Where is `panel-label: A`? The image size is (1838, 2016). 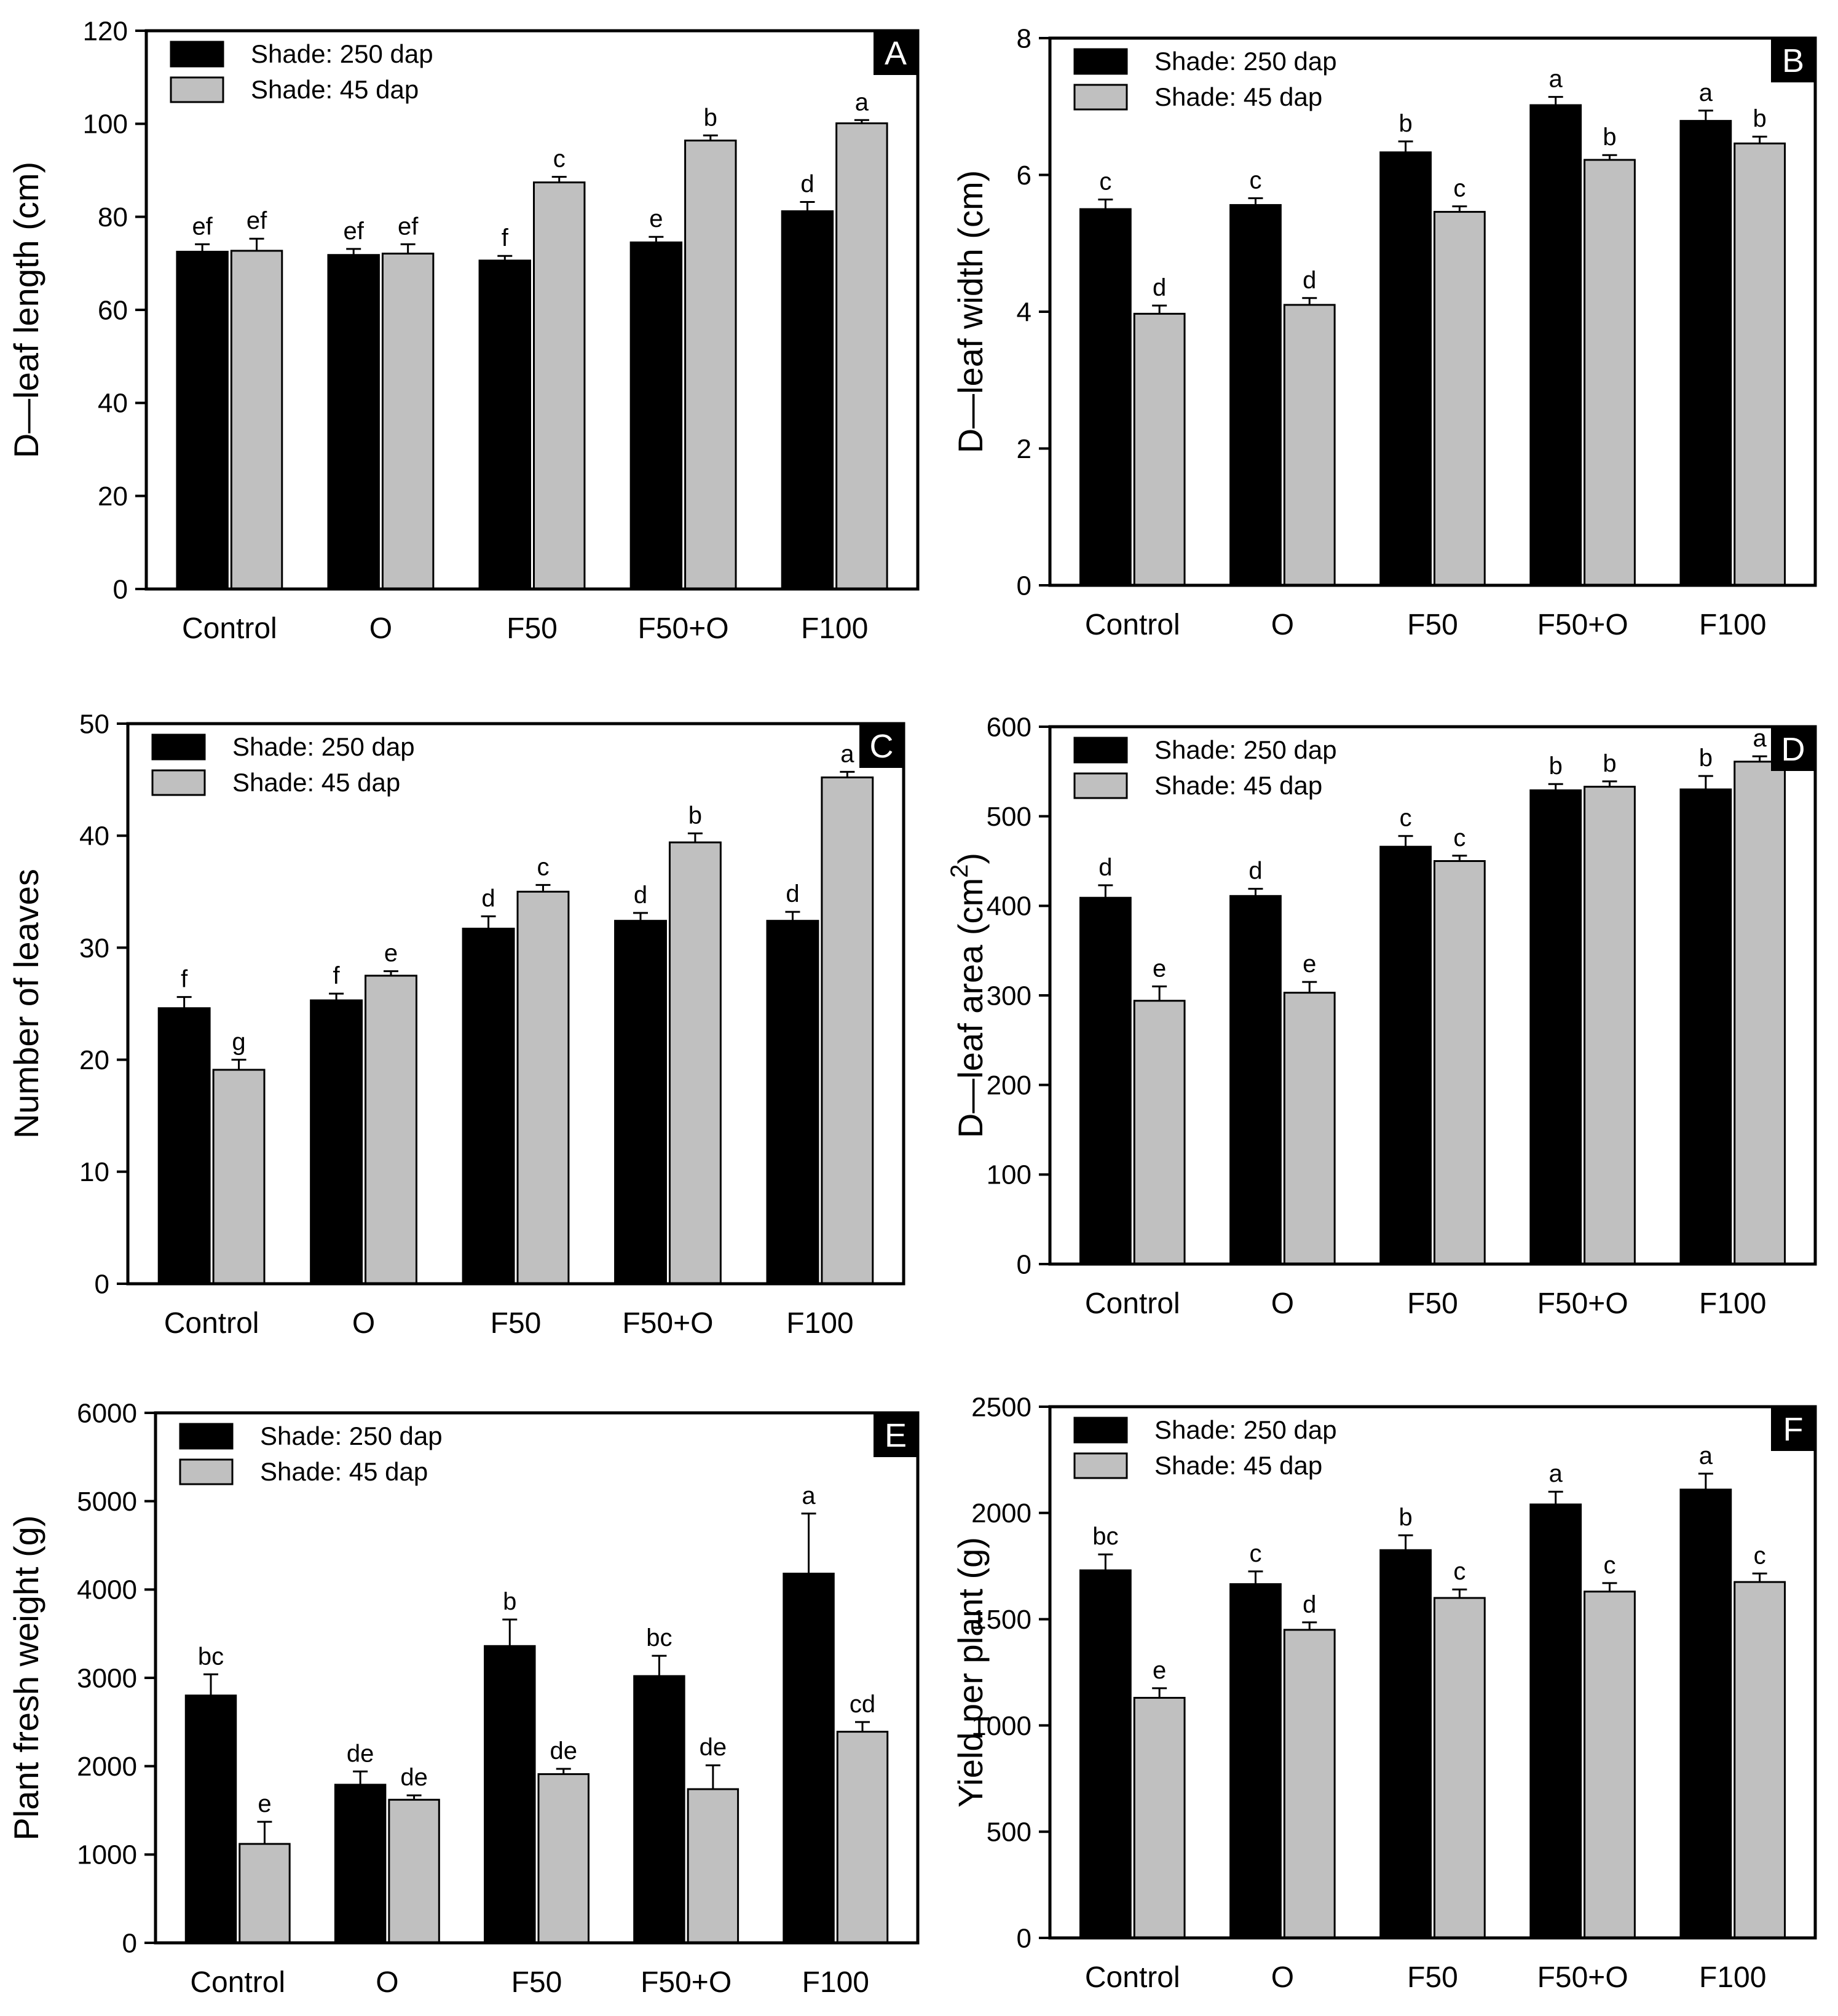
panel-label: A is located at coordinates (896, 53).